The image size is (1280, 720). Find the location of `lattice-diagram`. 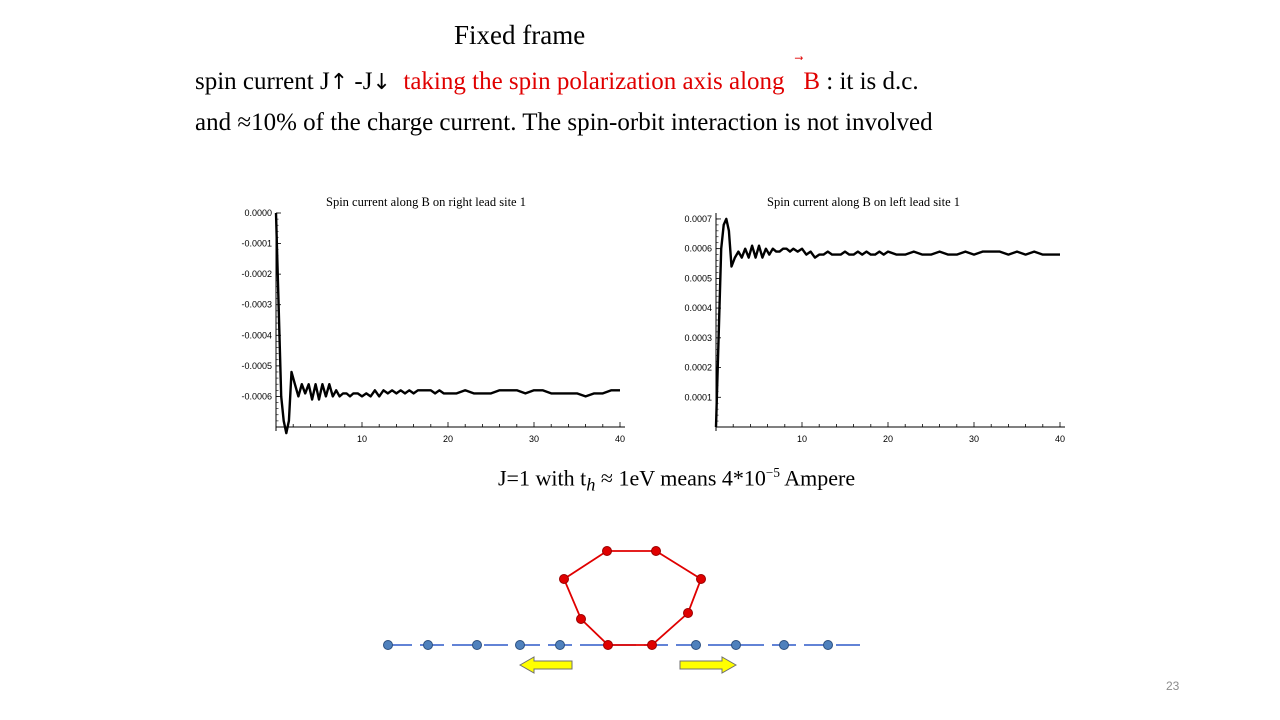

lattice-diagram is located at coordinates (622, 610).